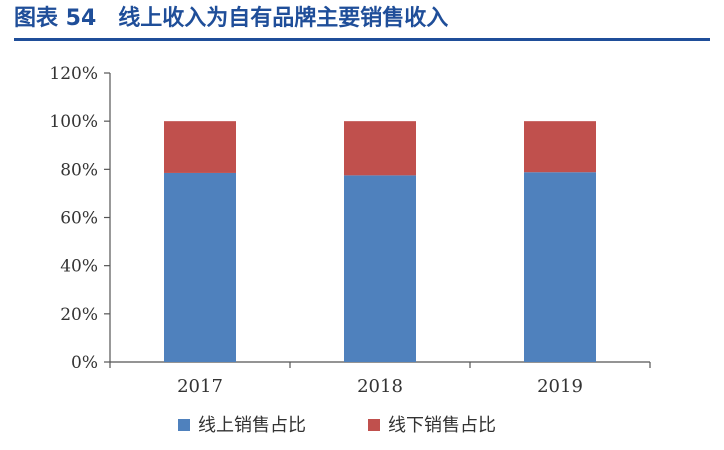  What do you see at coordinates (84, 363) in the screenshot?
I see `y-tick-label: 0%` at bounding box center [84, 363].